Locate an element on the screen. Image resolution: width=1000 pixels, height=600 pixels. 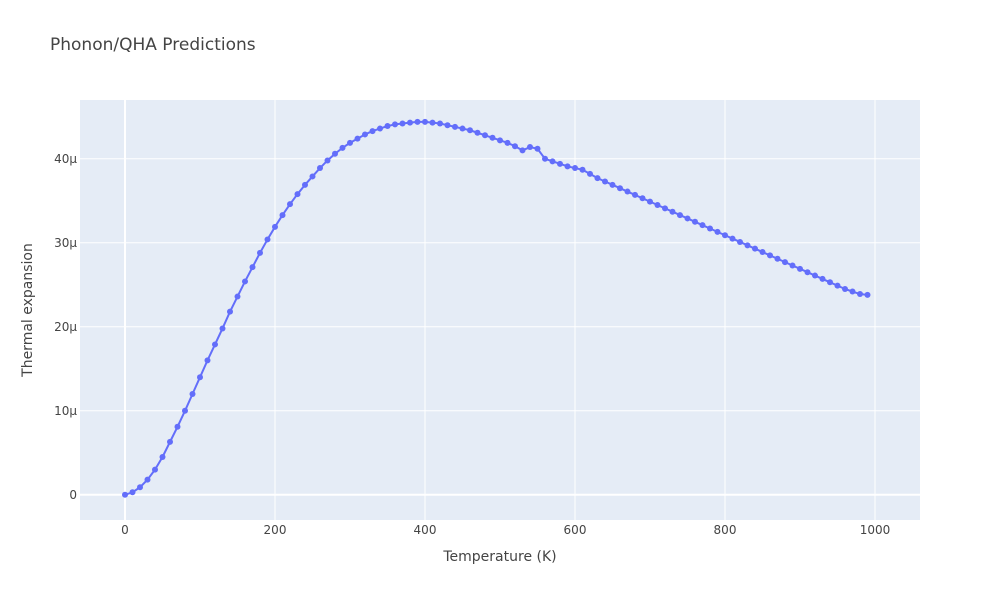
x-axis-title: Temperature (K) is located at coordinates (499, 557).